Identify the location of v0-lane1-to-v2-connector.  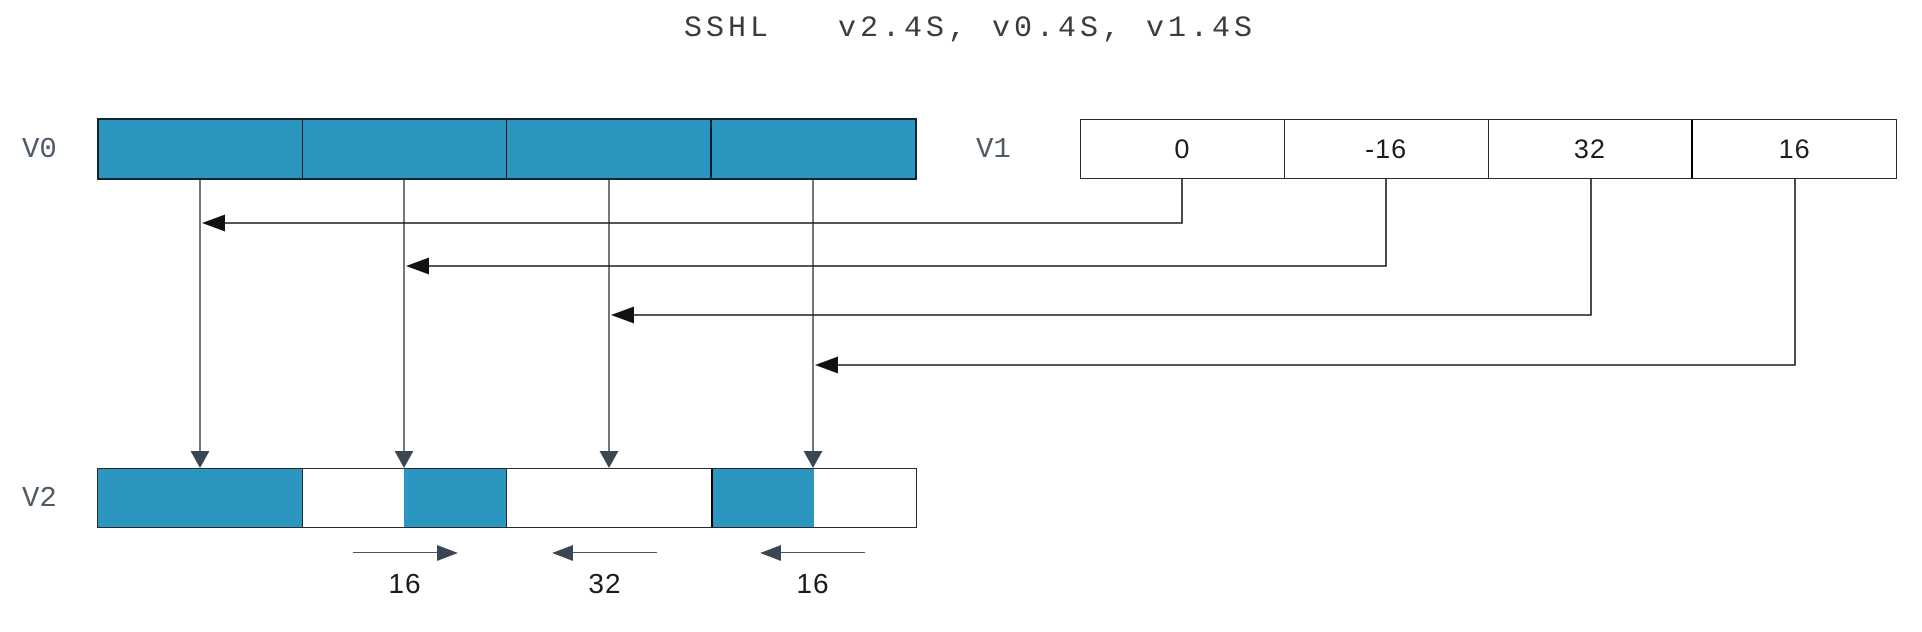
(200, 324).